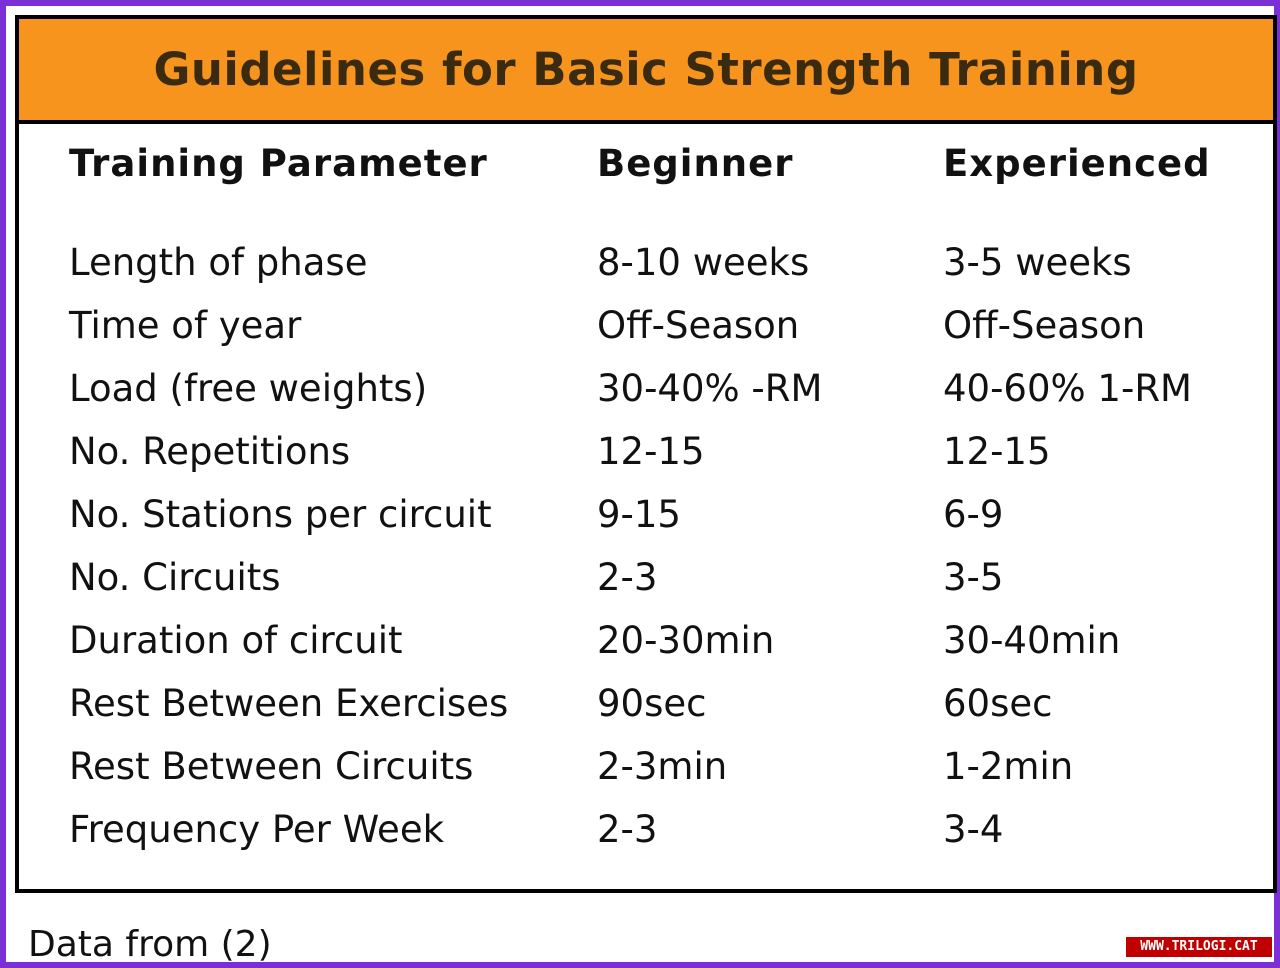 The image size is (1280, 968). What do you see at coordinates (280, 514) in the screenshot?
I see `cell-parameter: No. Stations per circuit` at bounding box center [280, 514].